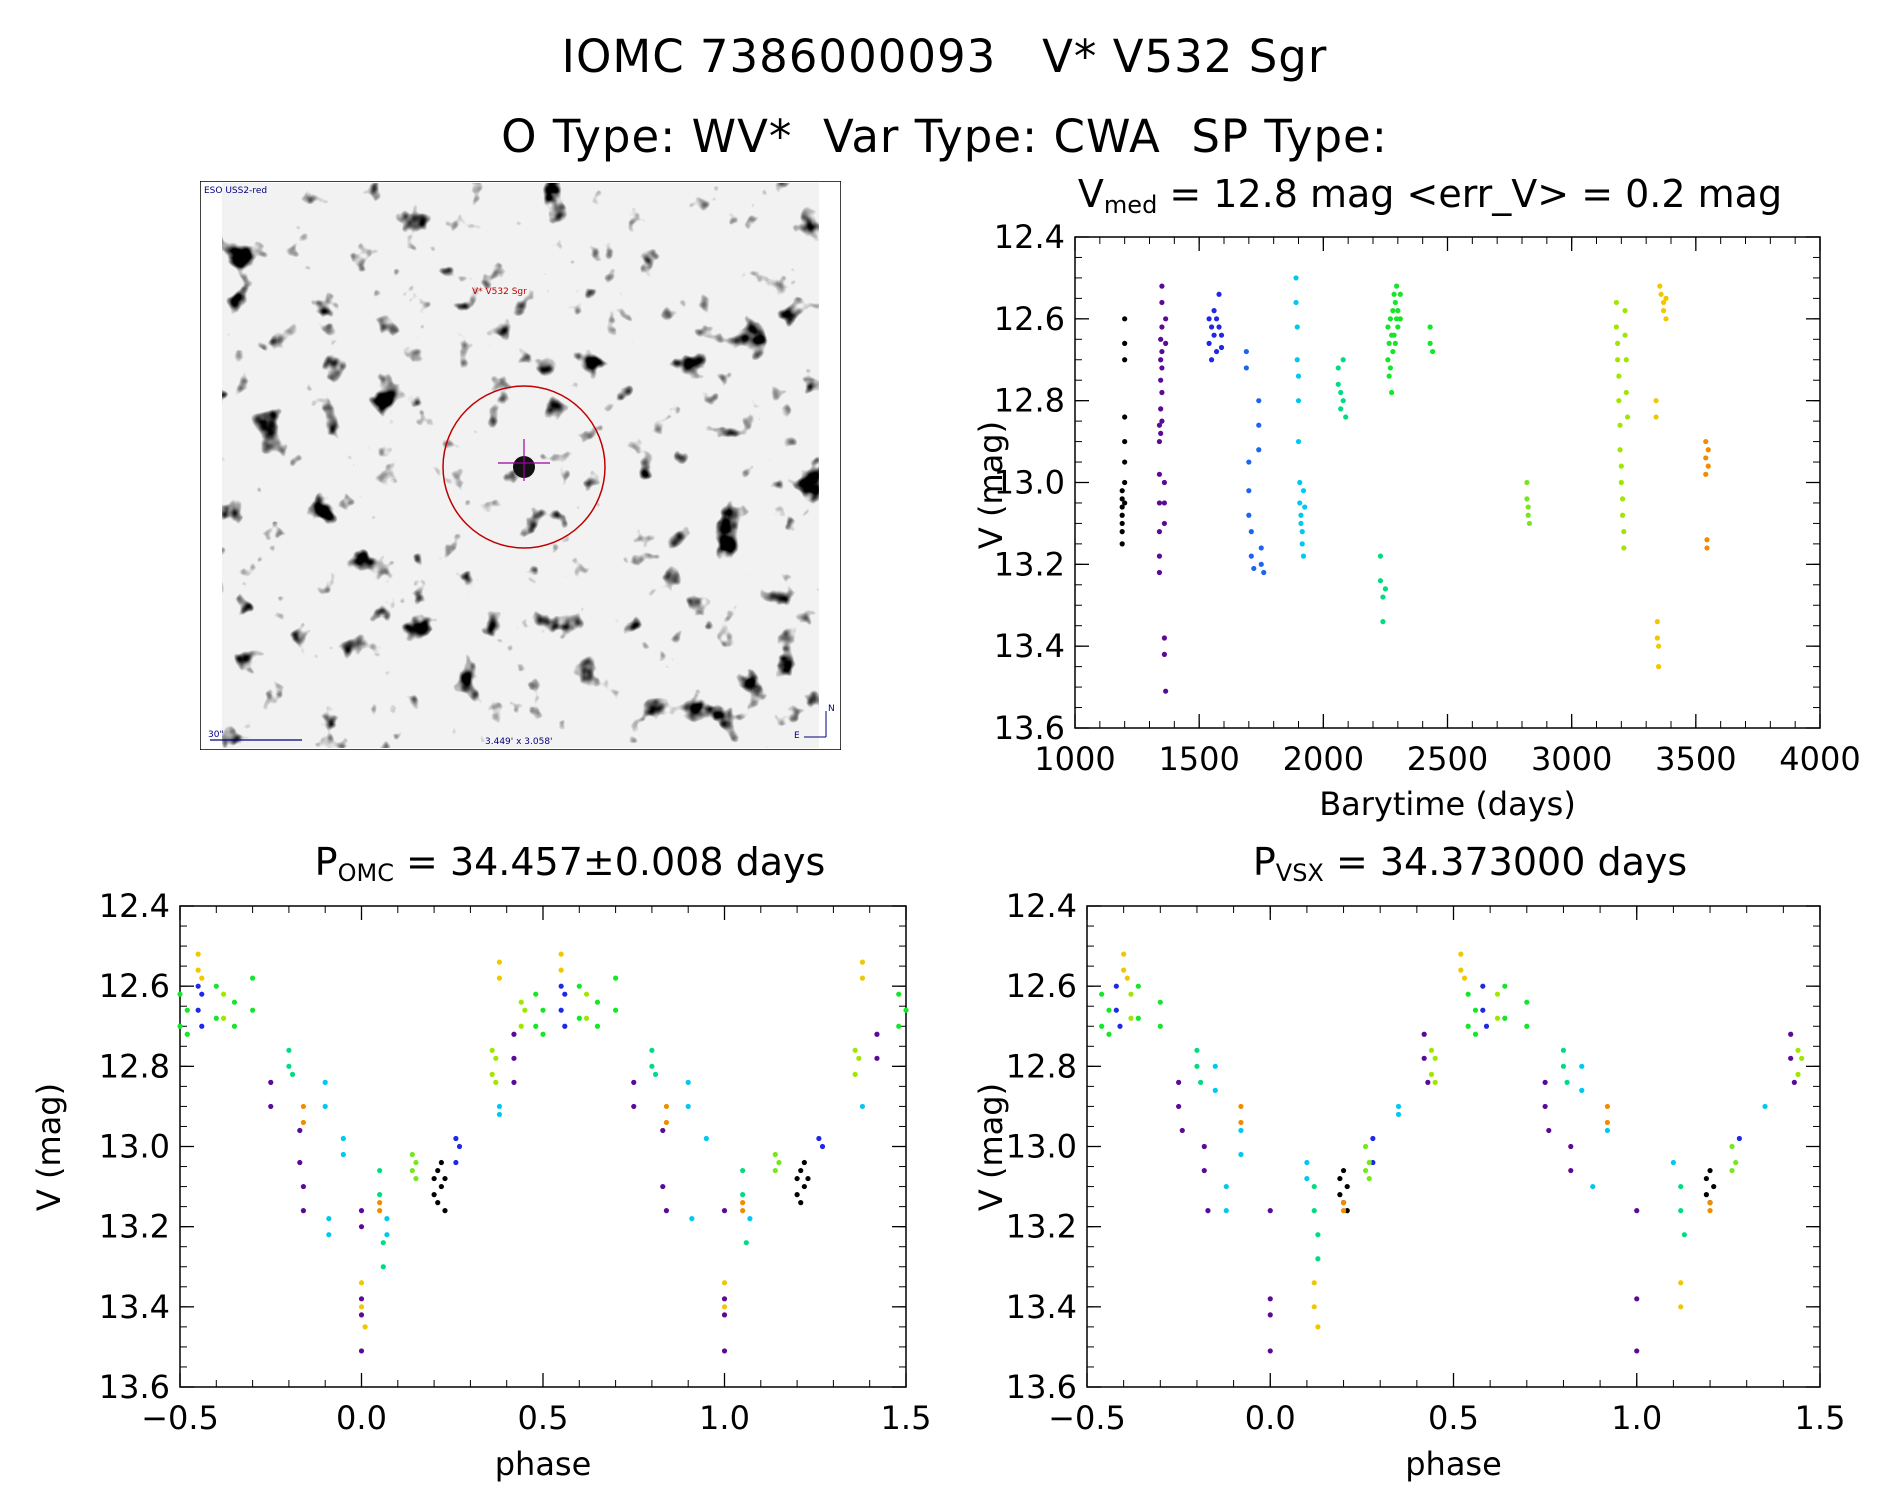  Describe the element at coordinates (134, 1387) in the screenshot. I see `y-tick-label: 13.6` at that location.